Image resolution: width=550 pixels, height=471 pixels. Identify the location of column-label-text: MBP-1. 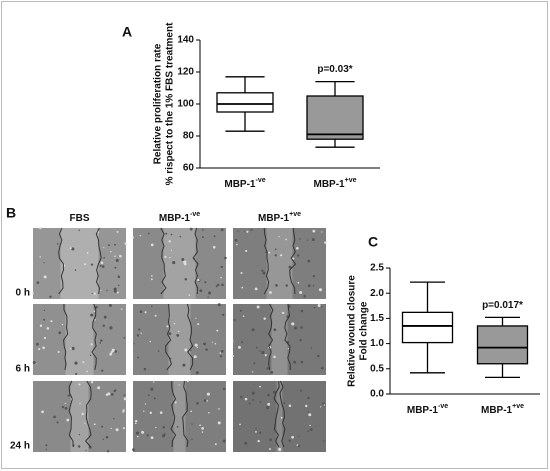
(175, 218).